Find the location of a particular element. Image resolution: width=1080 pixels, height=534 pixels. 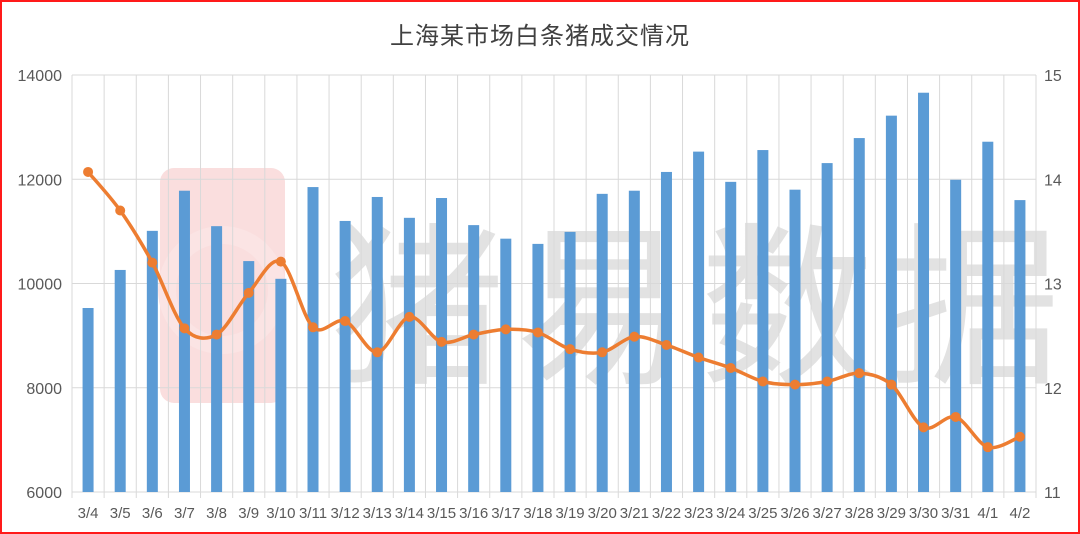

x-tick-label: 3/28 is located at coordinates (859, 513).